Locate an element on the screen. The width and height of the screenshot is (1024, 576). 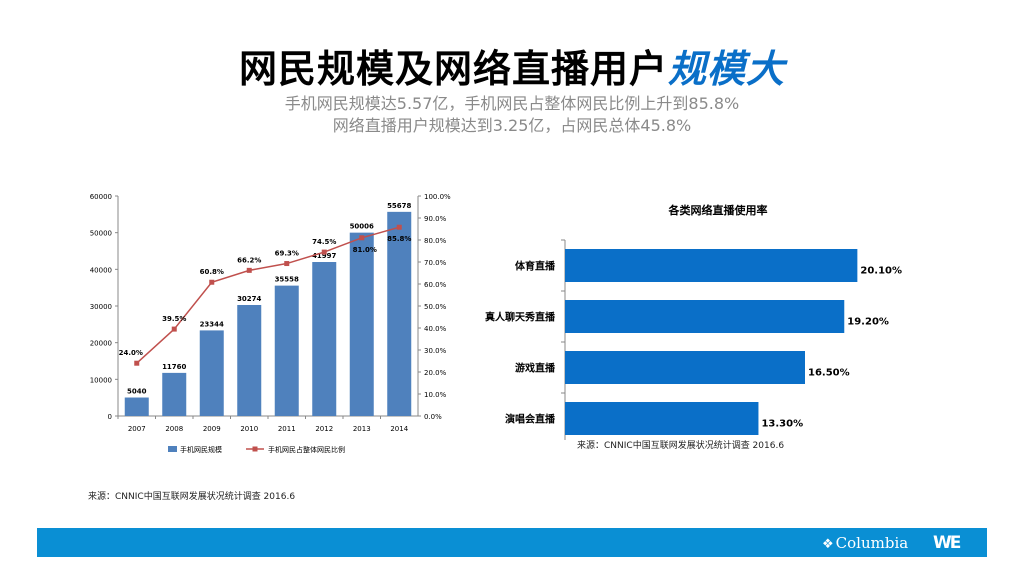
bar-2013 is located at coordinates (361, 324).